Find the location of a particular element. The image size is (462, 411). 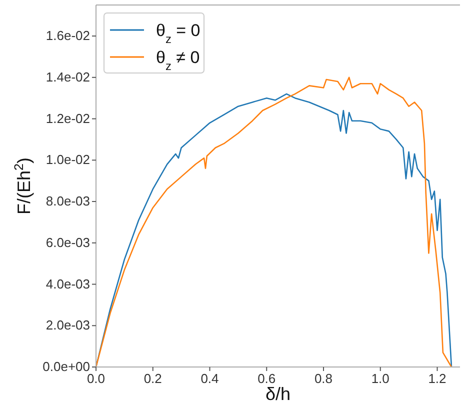

y-tick-label: 2.0e-03 is located at coordinates (68, 325).